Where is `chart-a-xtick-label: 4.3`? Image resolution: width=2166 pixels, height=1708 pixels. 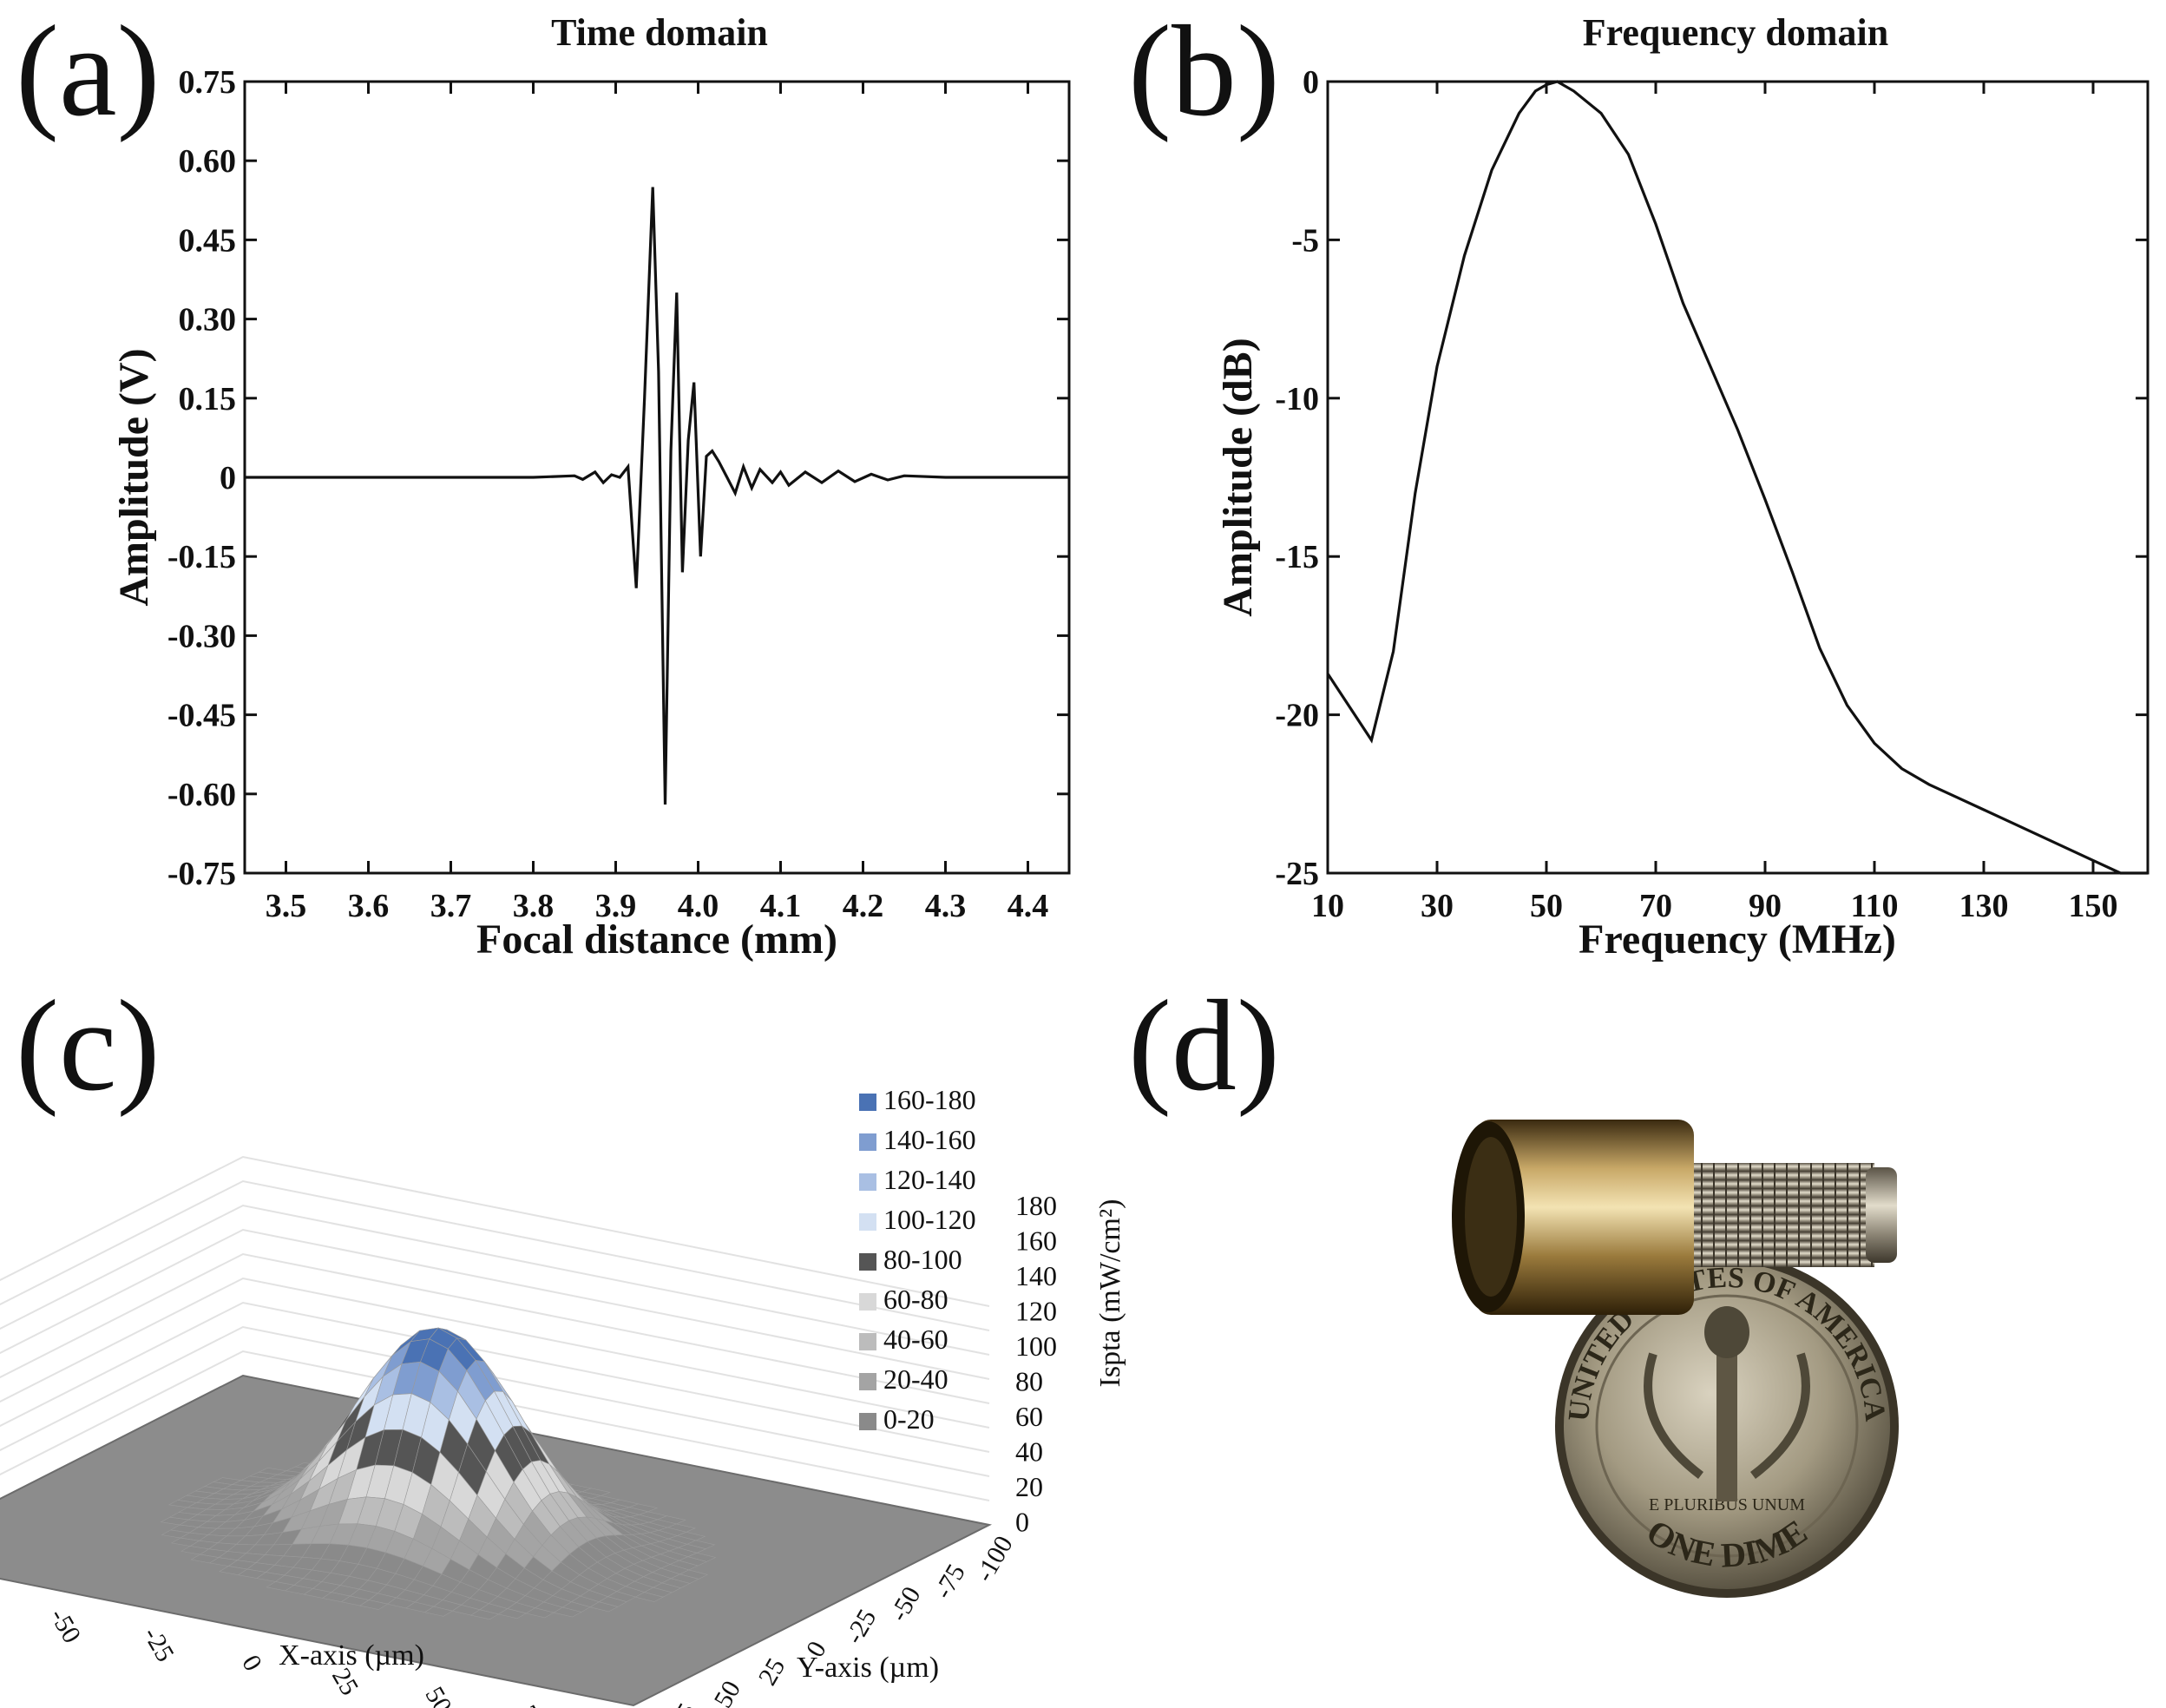 chart-a-xtick-label: 4.3 is located at coordinates (946, 906).